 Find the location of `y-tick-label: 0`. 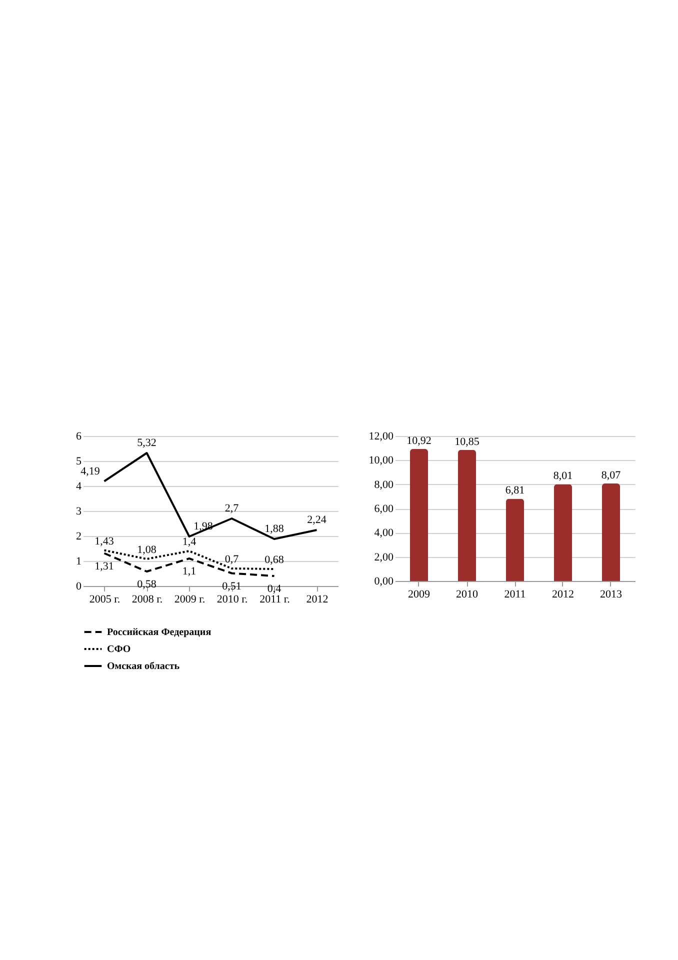

y-tick-label: 0 is located at coordinates (79, 586).